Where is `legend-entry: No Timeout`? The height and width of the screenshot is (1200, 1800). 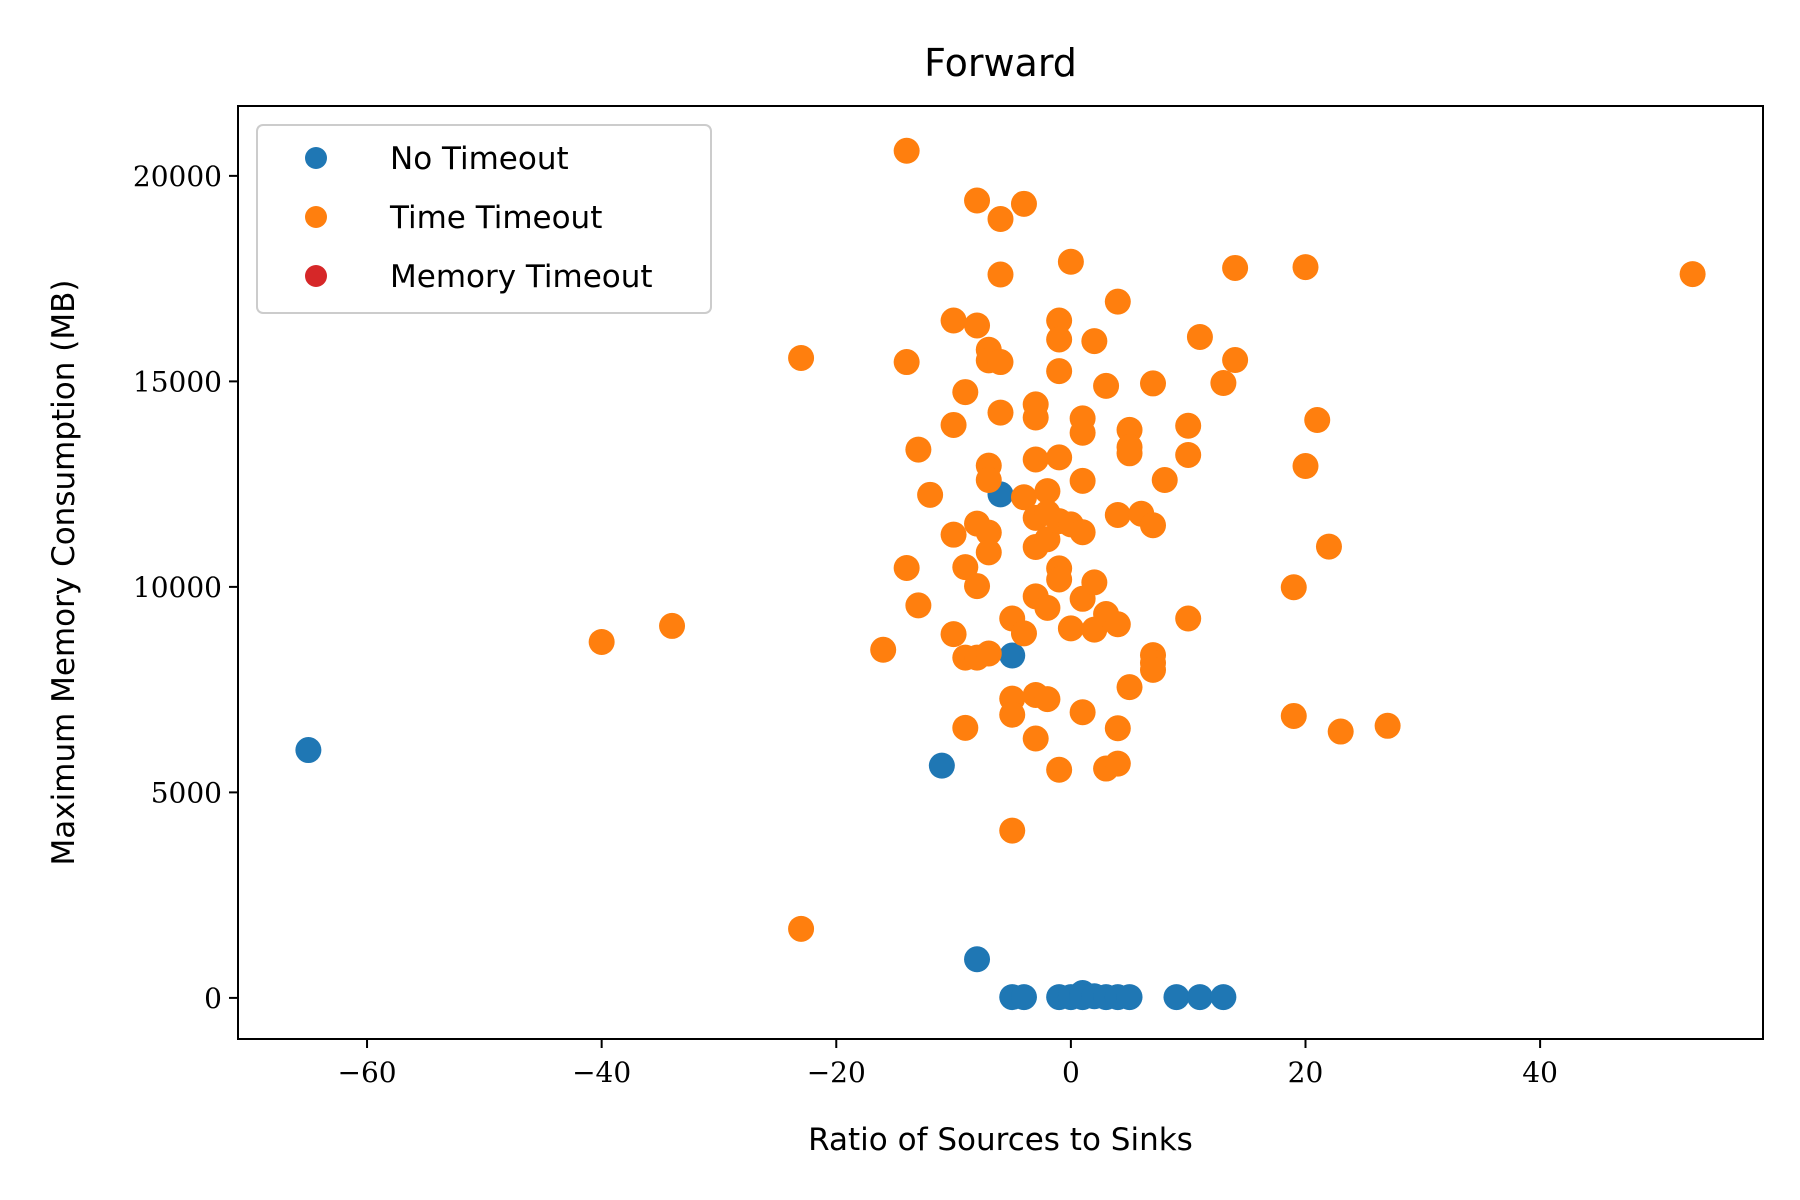 legend-entry: No Timeout is located at coordinates (479, 159).